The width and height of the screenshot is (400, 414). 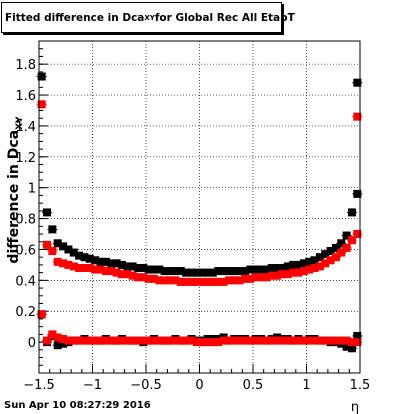 What do you see at coordinates (25, 250) in the screenshot?
I see `y-tick-label: 0.6` at bounding box center [25, 250].